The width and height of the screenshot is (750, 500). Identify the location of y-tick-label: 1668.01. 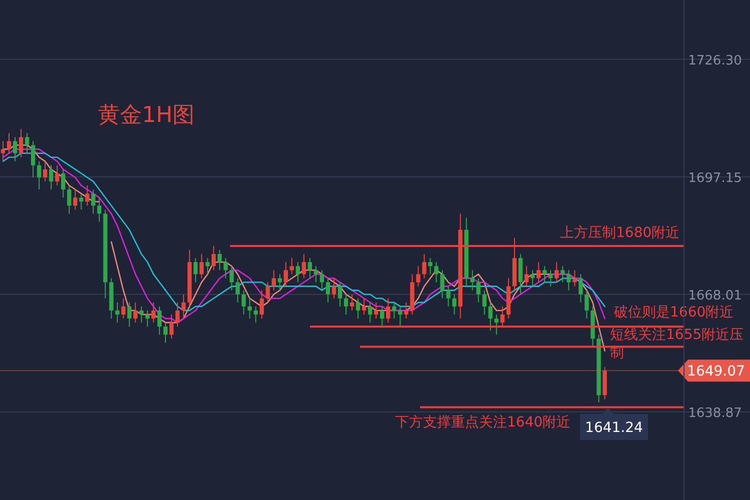
(715, 296).